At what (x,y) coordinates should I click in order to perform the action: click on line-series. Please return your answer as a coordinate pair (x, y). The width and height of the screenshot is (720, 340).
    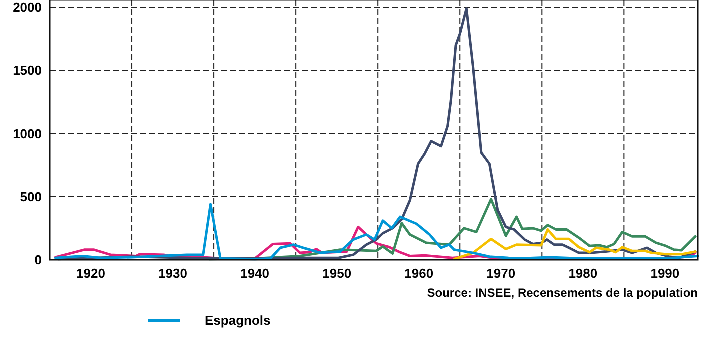
    Looking at the image, I should click on (575, 244).